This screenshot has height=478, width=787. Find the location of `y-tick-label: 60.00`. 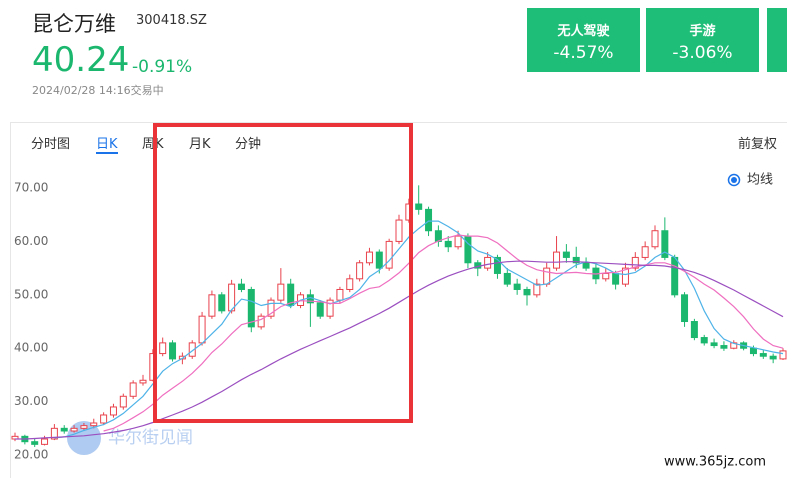

y-tick-label: 60.00 is located at coordinates (31, 241).